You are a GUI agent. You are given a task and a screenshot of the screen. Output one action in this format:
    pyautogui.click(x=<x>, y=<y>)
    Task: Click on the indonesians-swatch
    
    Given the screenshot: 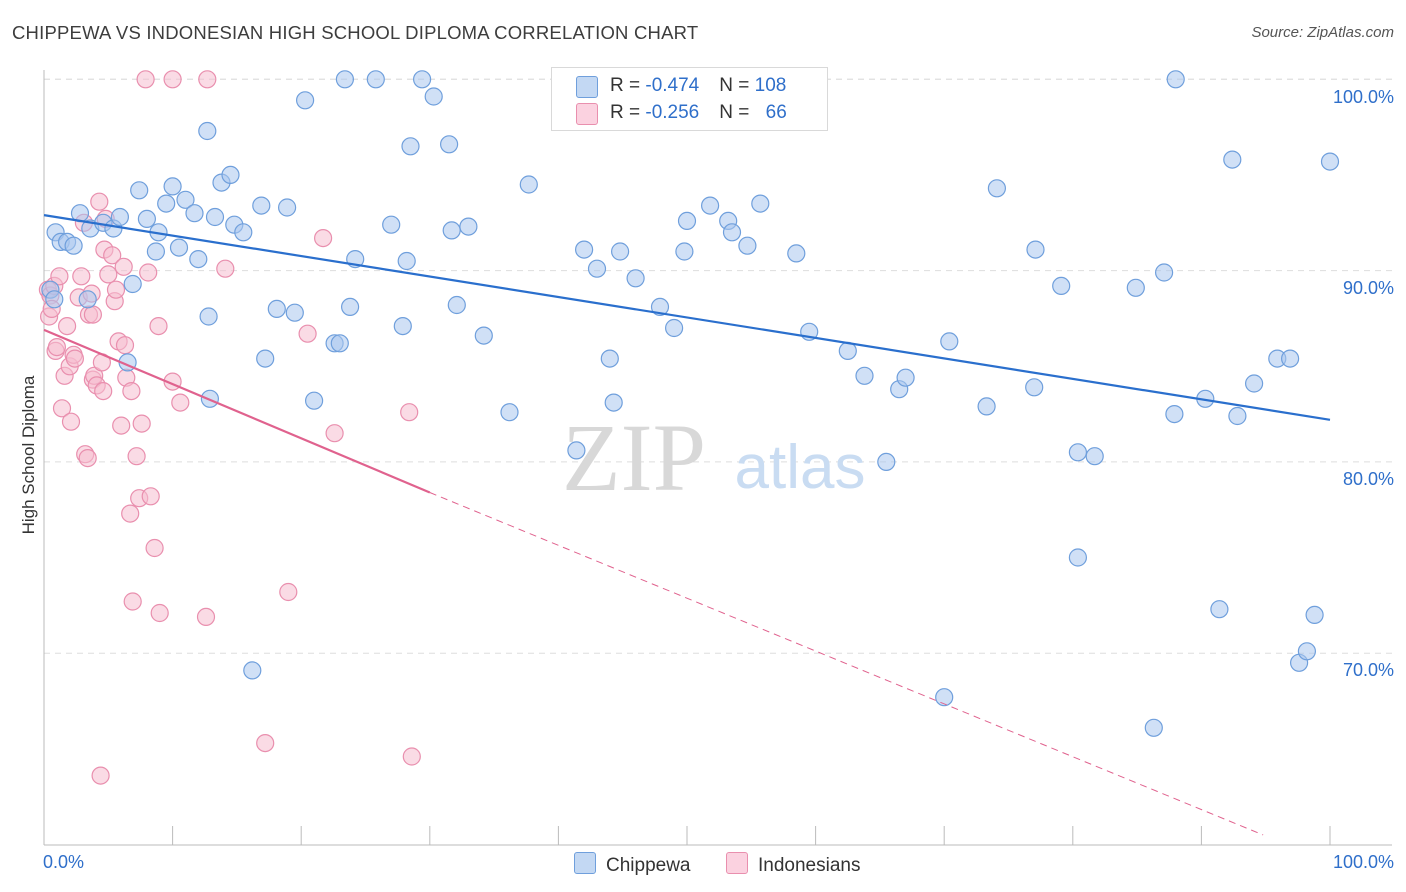 What is the action you would take?
    pyautogui.click(x=587, y=114)
    